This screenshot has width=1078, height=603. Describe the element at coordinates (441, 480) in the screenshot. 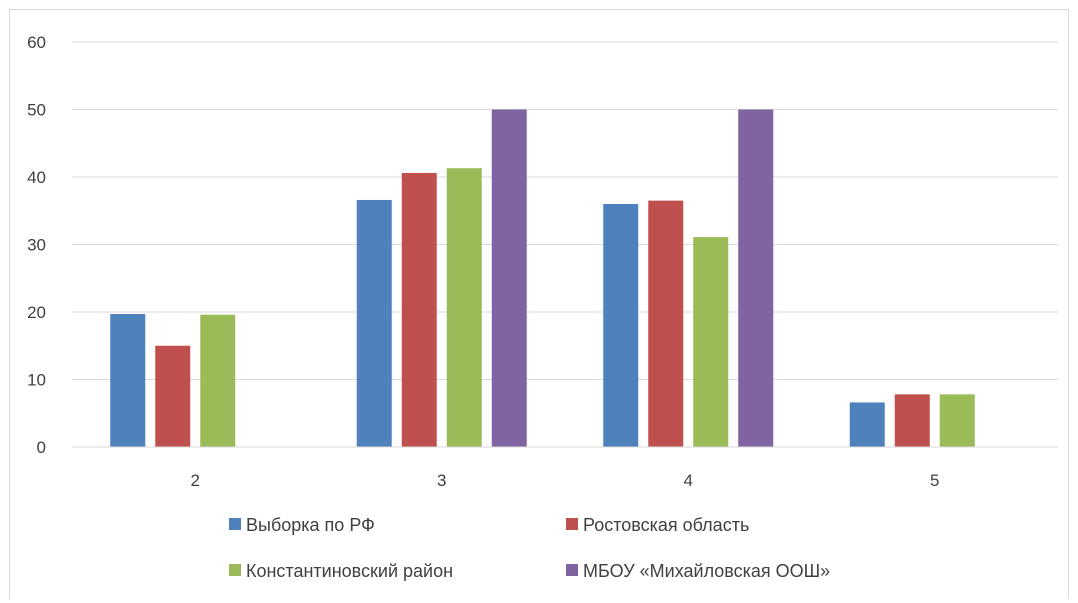

I see `x-tick-label: 3` at that location.